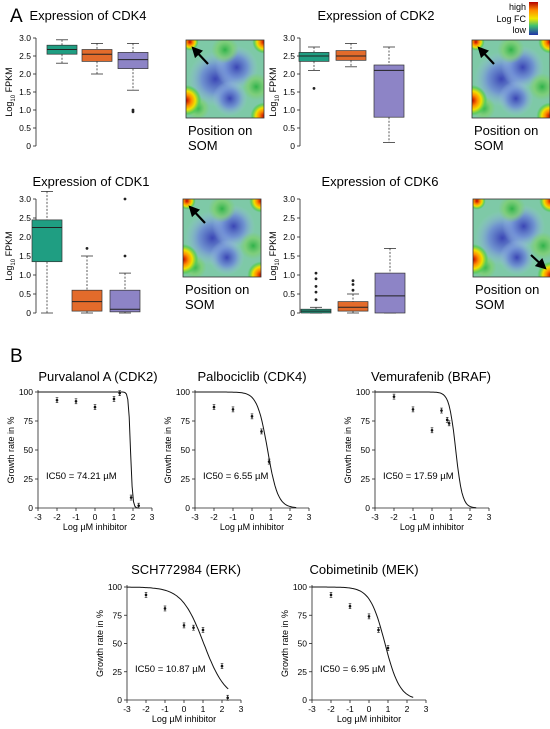  What do you see at coordinates (511, 19) in the screenshot?
I see `legend-mid-label: Log FC` at bounding box center [511, 19].